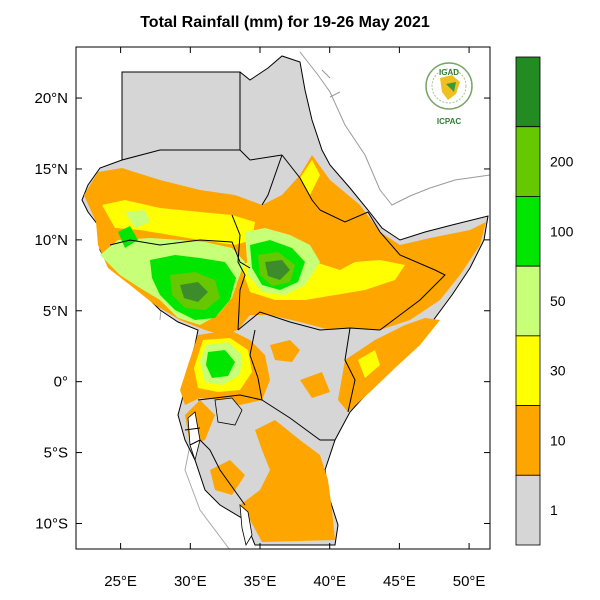  Describe the element at coordinates (61, 382) in the screenshot. I see `y-tick-label: 0°` at that location.